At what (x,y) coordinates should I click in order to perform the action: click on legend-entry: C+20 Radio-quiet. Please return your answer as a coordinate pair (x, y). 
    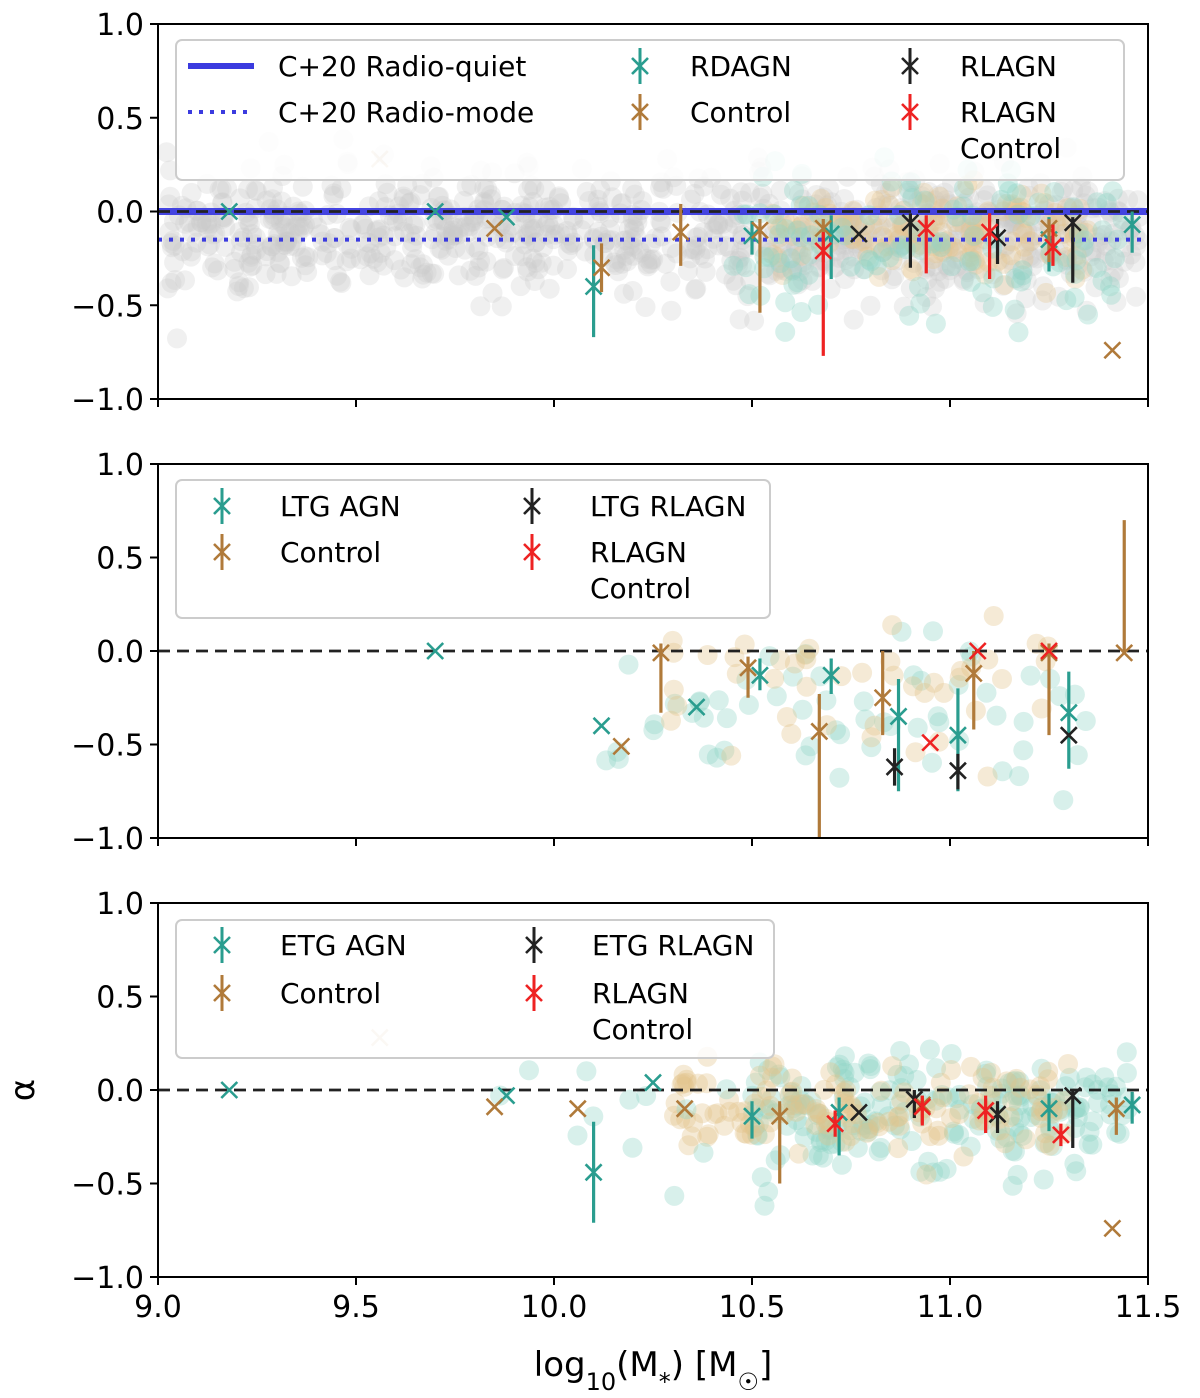
    Looking at the image, I should click on (357, 66).